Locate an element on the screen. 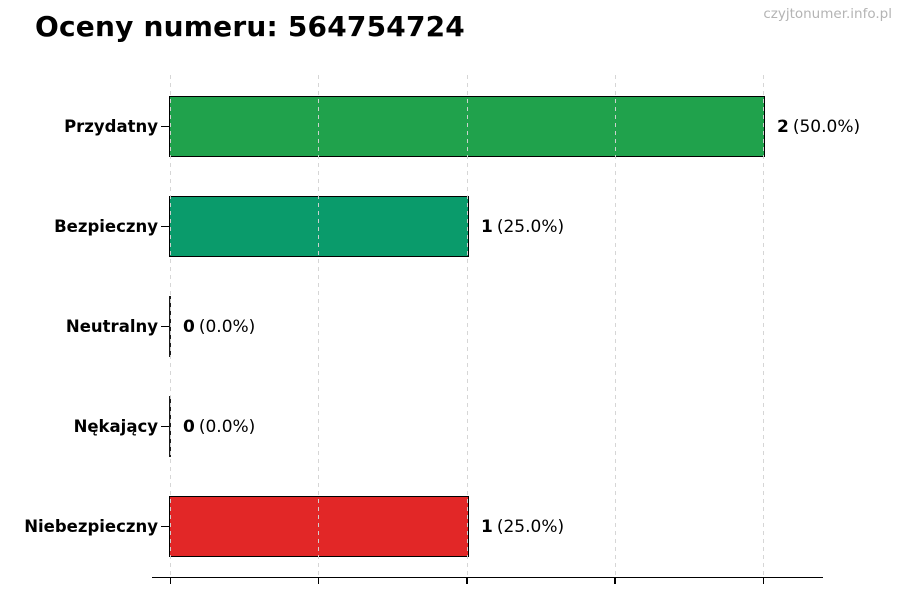 Image resolution: width=900 pixels, height=600 pixels. value-percent: (50.0%) is located at coordinates (826, 126).